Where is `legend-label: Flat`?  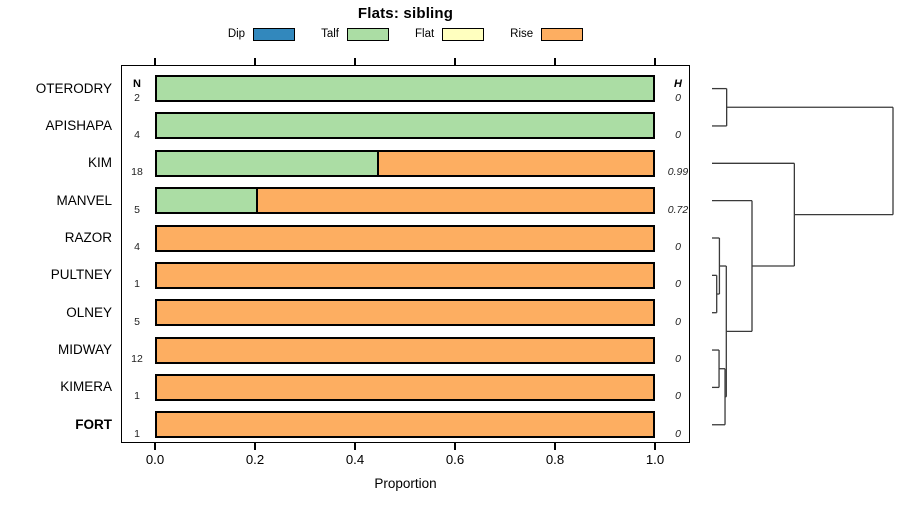 legend-label: Flat is located at coordinates (424, 34).